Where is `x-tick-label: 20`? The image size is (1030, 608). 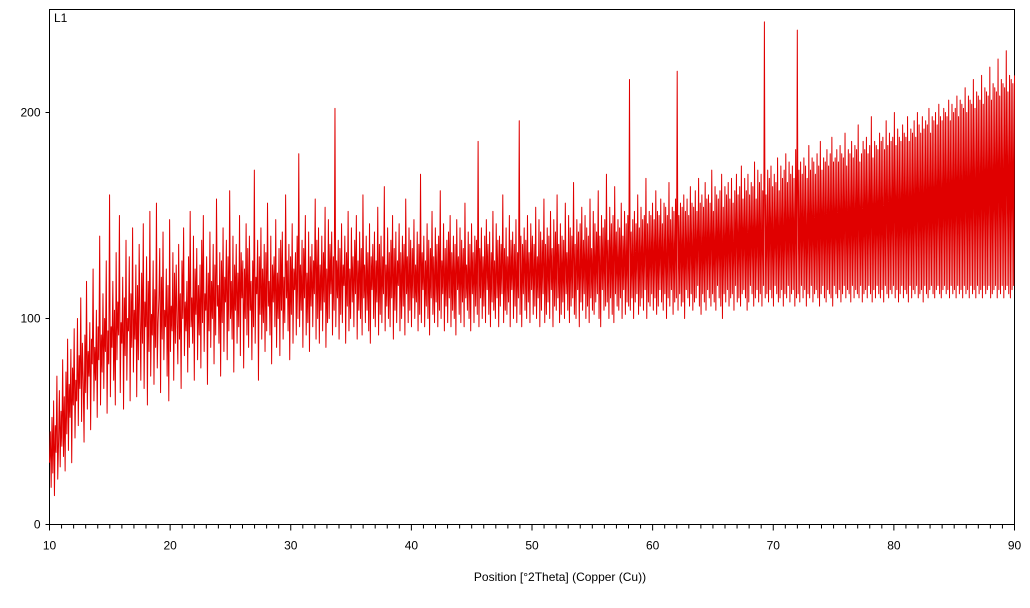 x-tick-label: 20 is located at coordinates (170, 546).